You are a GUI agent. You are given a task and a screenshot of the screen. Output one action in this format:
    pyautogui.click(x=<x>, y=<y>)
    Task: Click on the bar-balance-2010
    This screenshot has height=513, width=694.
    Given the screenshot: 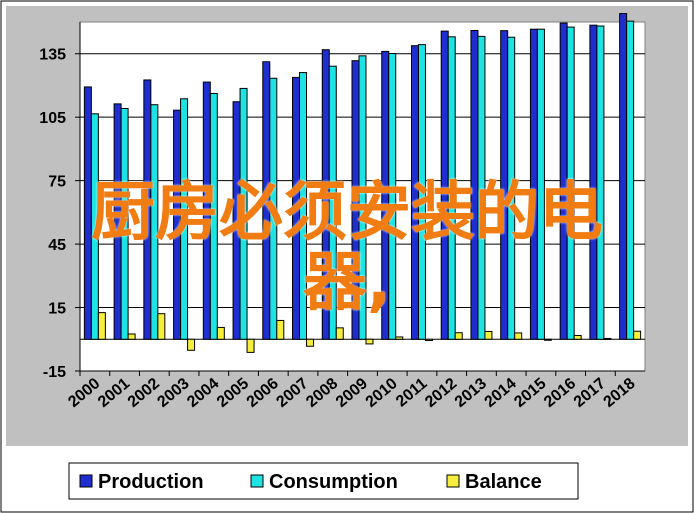 What is the action you would take?
    pyautogui.click(x=399, y=338)
    